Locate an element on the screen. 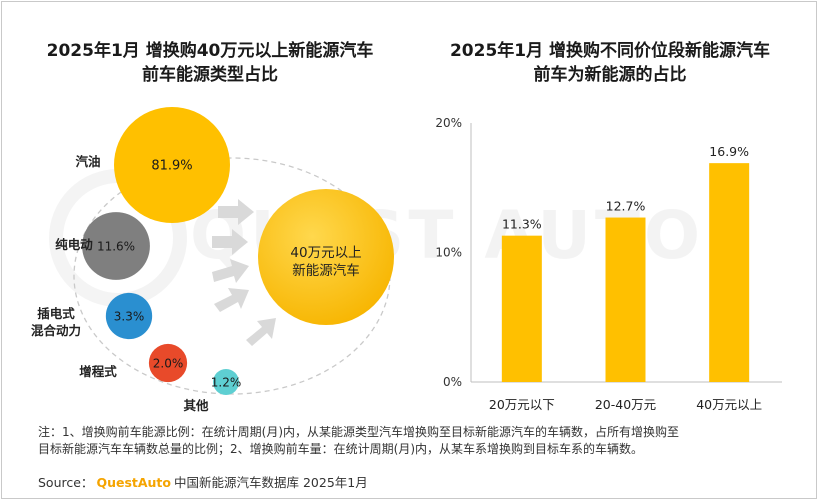 The image size is (820, 502). left-title-line2: 前车能源类型占比 is located at coordinates (210, 75).